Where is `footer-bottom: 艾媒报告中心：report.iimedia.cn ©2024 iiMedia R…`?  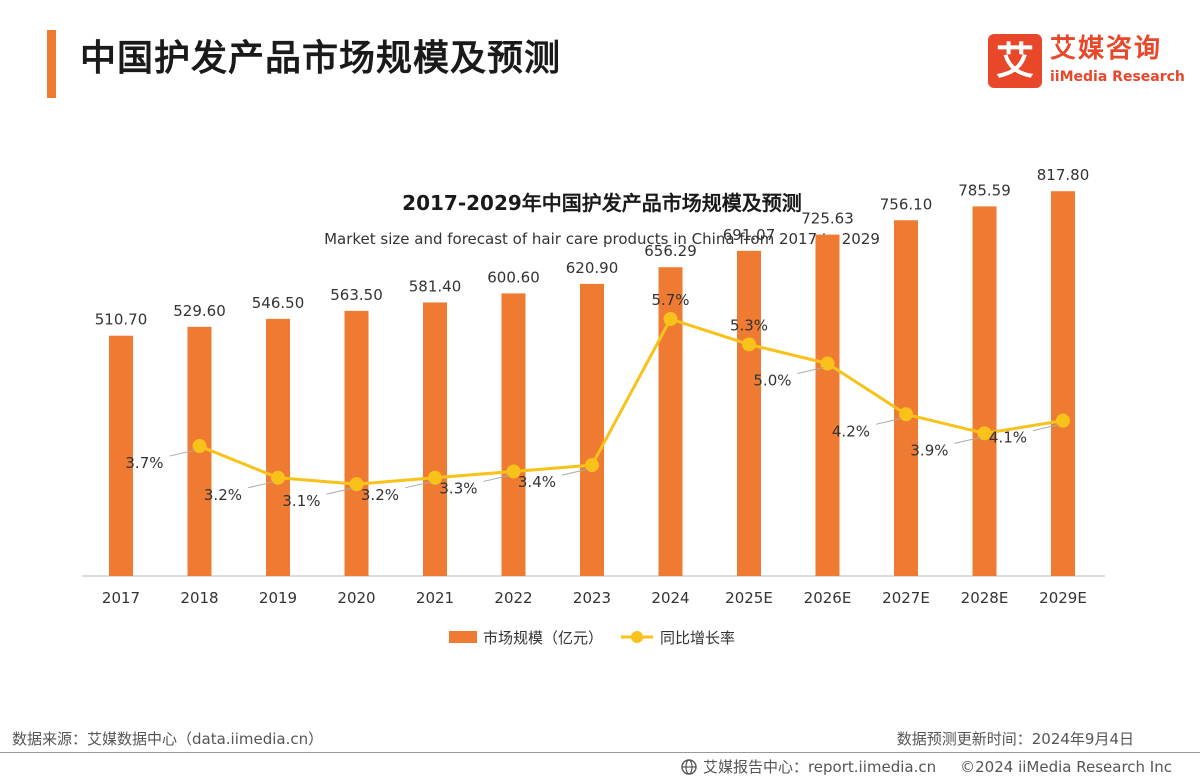
footer-bottom: 艾媒报告中心：report.iimedia.cn ©2024 iiMedia R… is located at coordinates (926, 766).